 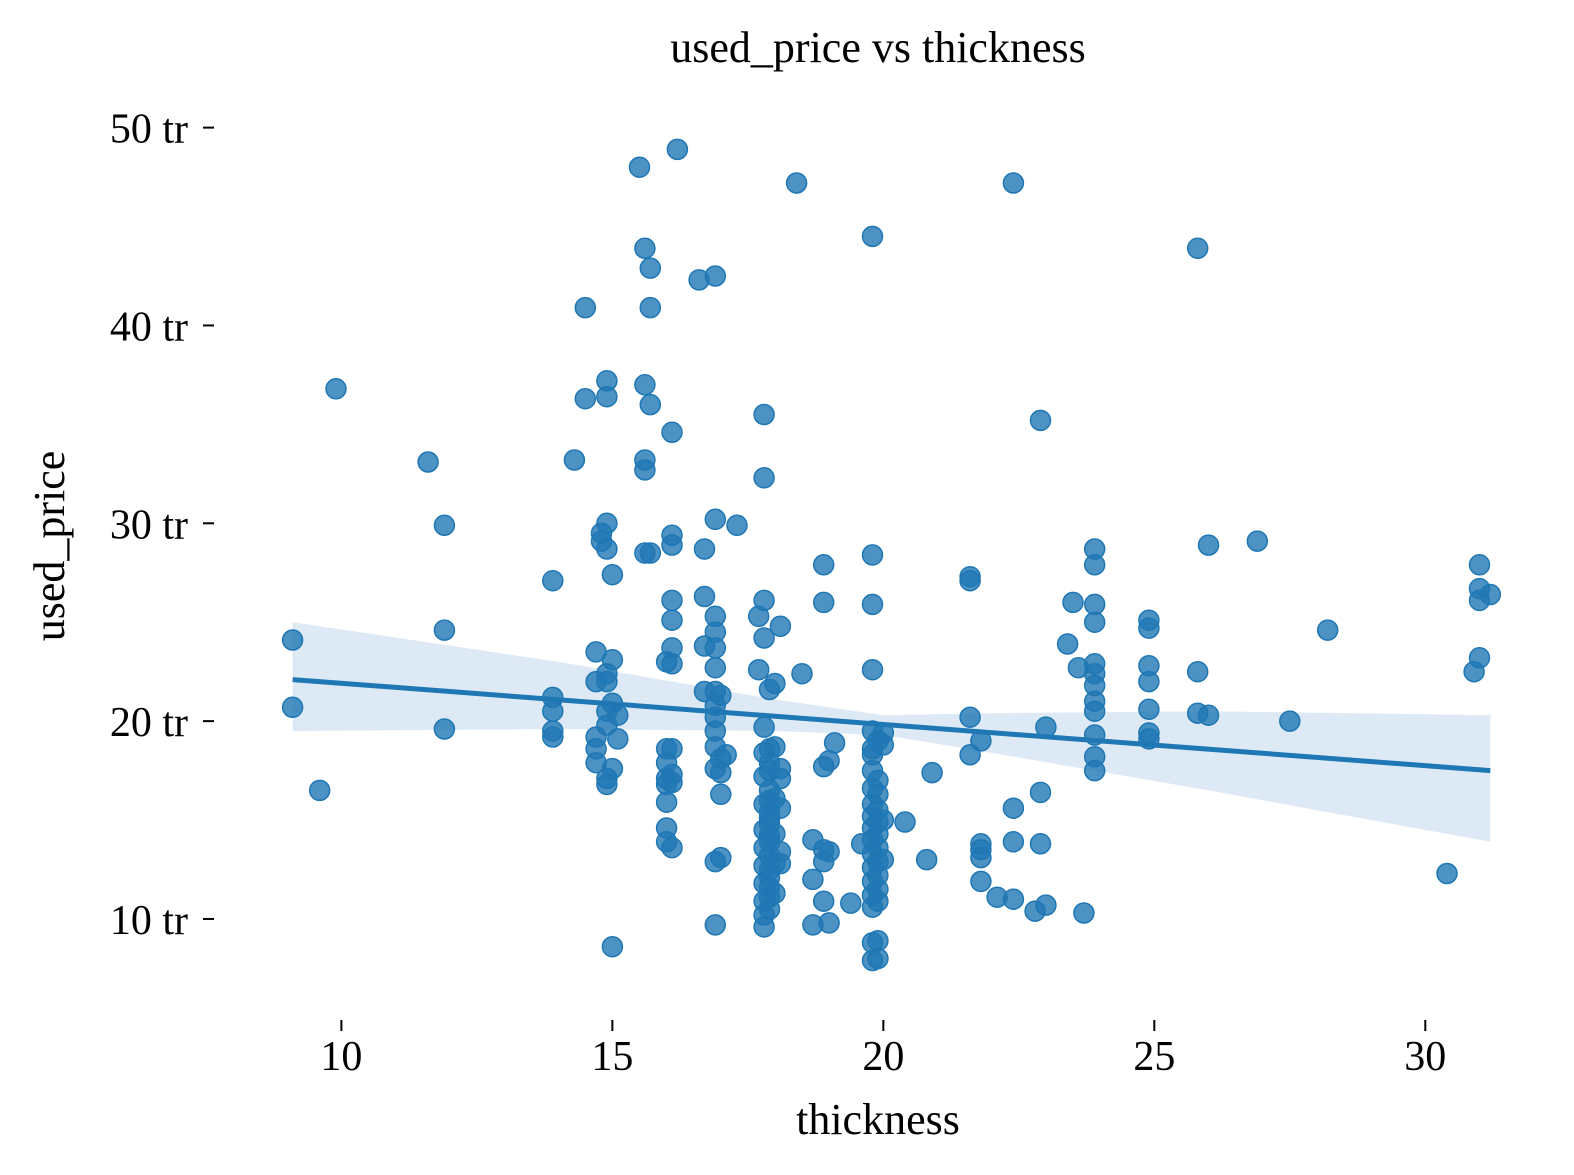 I want to click on x-tick-label: 30, so click(x=1425, y=1057).